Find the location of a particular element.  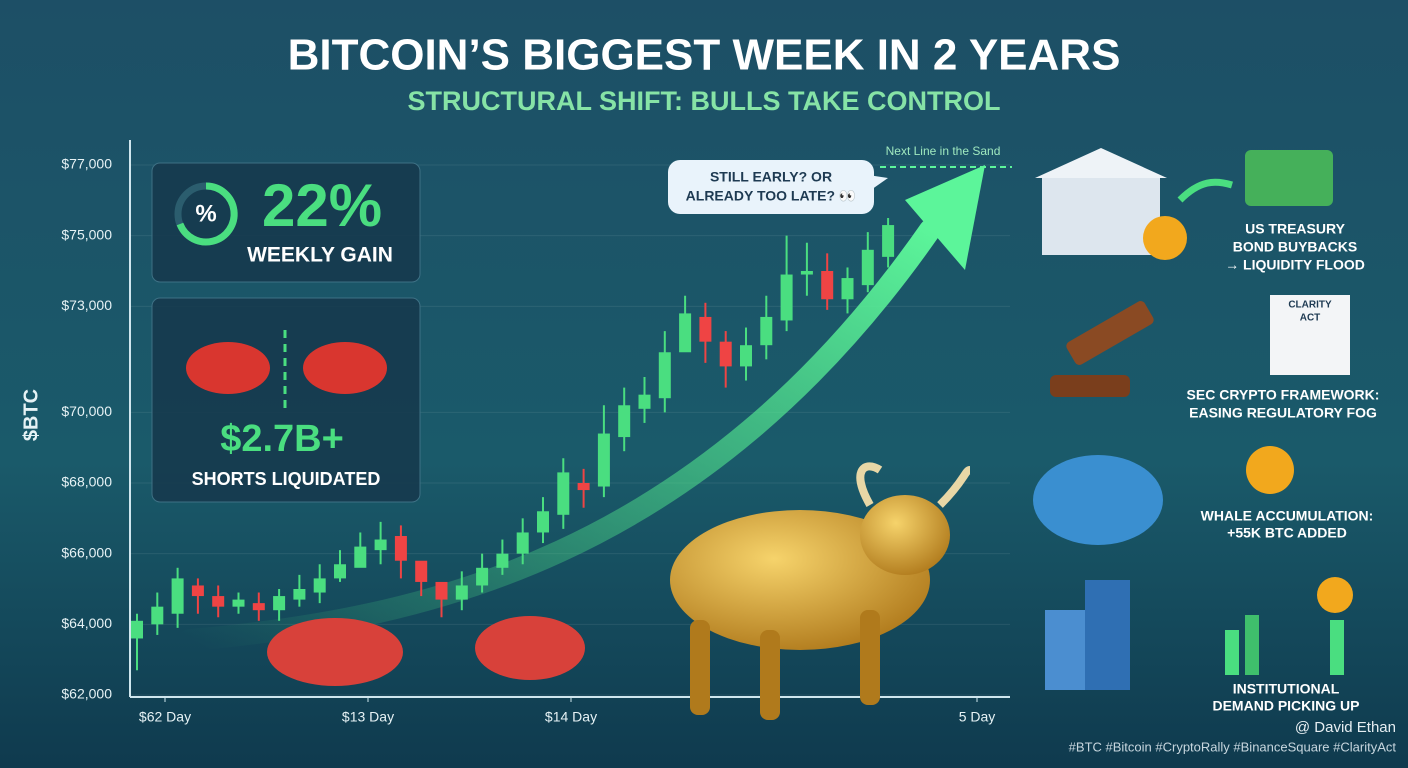

side-text: BOND BUYBACKS is located at coordinates (1295, 247).